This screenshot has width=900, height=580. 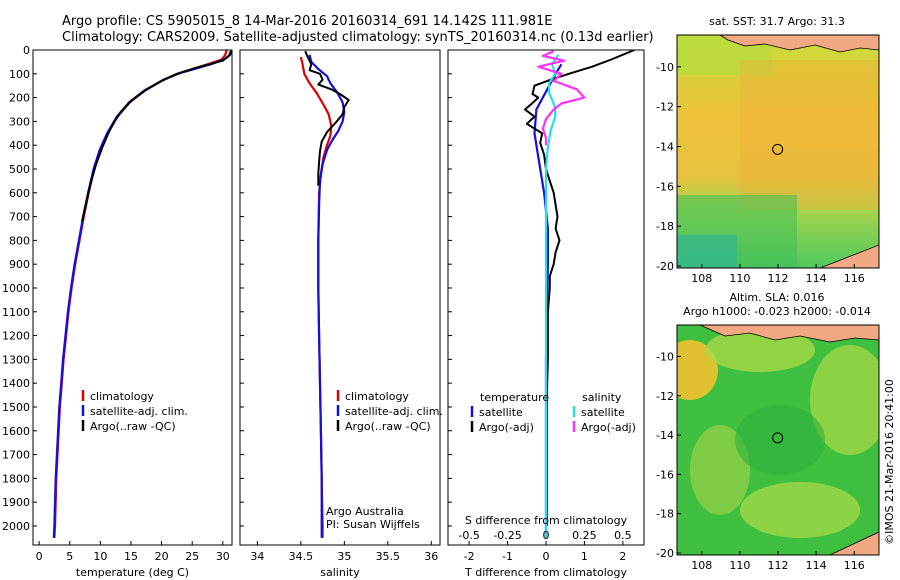 What do you see at coordinates (665, 553) in the screenshot?
I see `map-y-tick-label: -20` at bounding box center [665, 553].